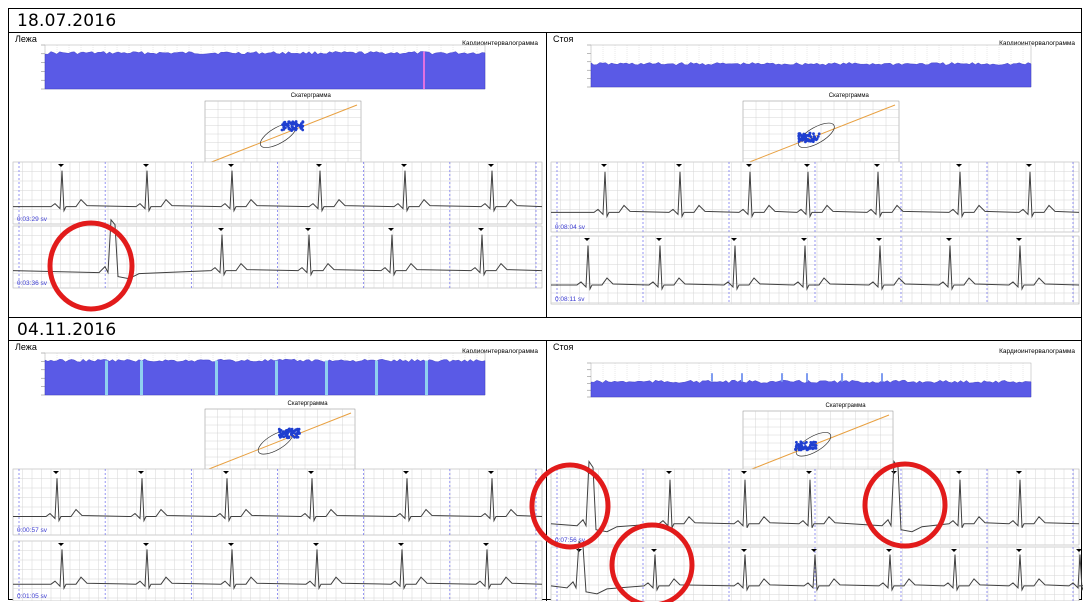 This screenshot has height=602, width=1084. What do you see at coordinates (32, 530) in the screenshot?
I see `strip-time-label: 0:00:57 sv` at bounding box center [32, 530].